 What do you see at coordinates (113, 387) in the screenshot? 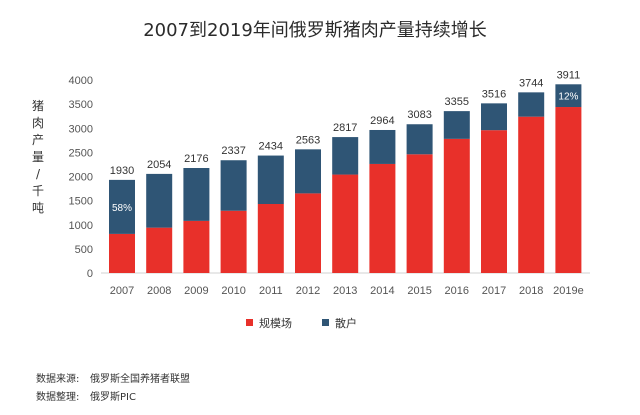
I see `footer: 数据来源: 俄罗斯全国养猪者联盟 数据整理: 俄罗斯PIC` at bounding box center [113, 387].